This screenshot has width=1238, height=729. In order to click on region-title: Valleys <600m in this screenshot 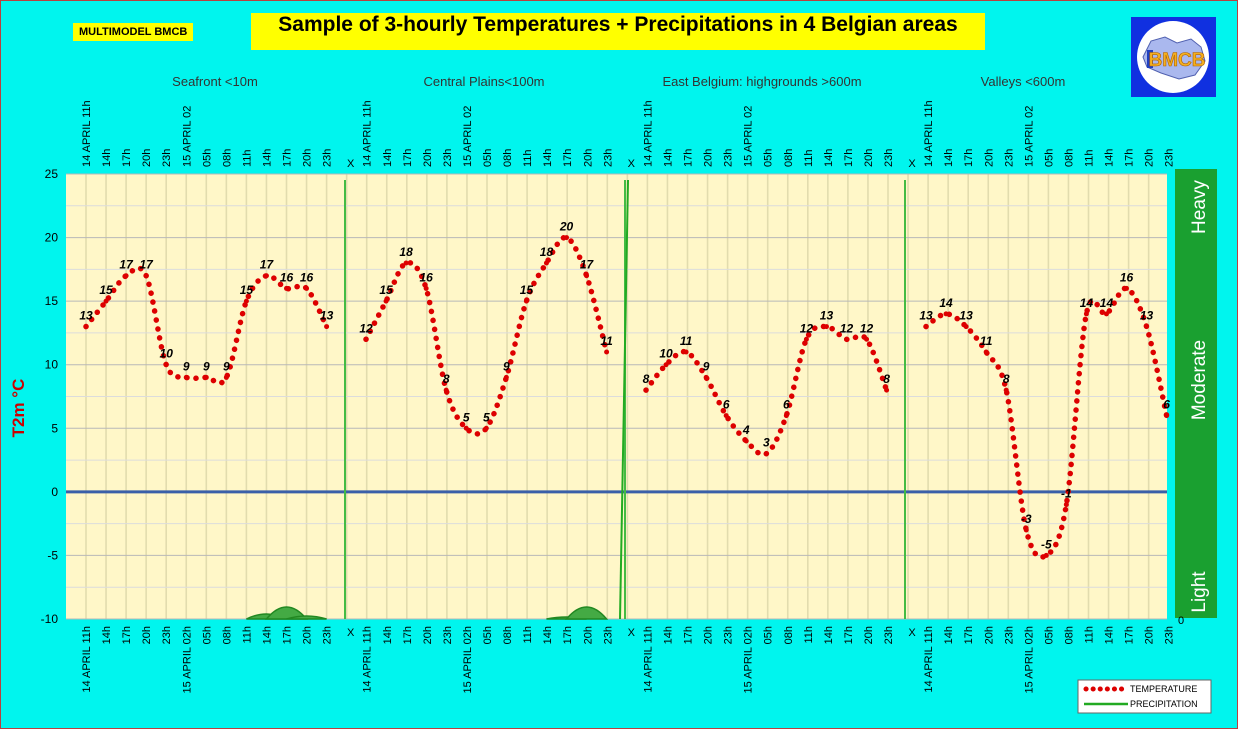, I will do `click(1023, 81)`.